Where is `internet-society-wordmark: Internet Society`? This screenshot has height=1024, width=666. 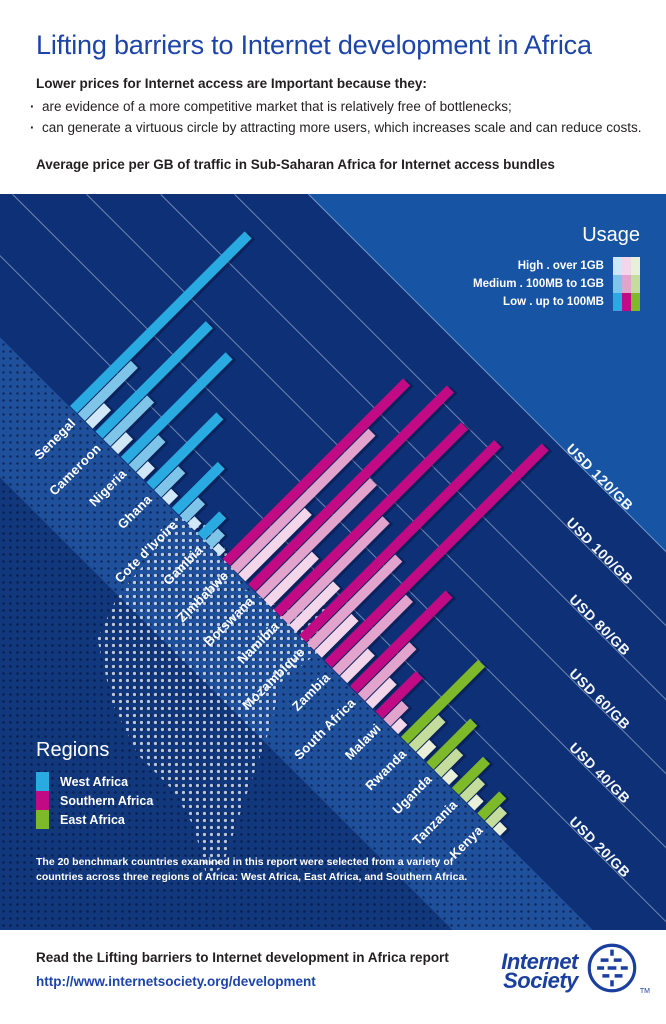 internet-society-wordmark: Internet Society is located at coordinates (539, 970).